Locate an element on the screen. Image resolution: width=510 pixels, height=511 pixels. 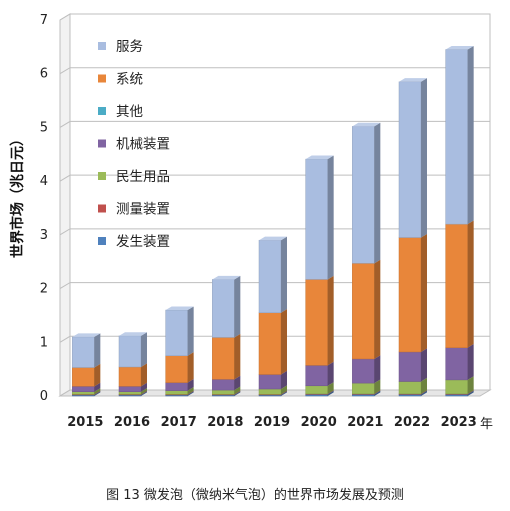
x-tick-label: 2020 is located at coordinates (319, 422).